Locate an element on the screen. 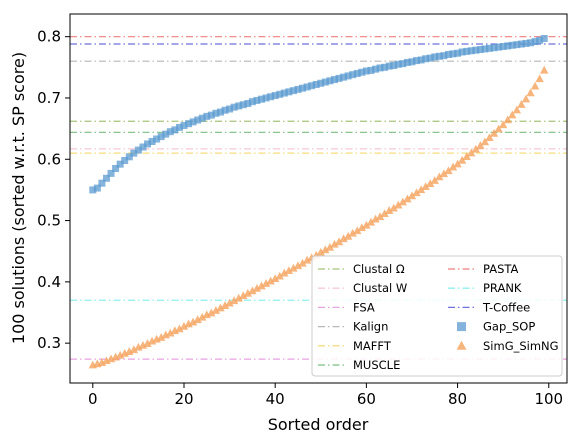 Image resolution: width=579 pixels, height=444 pixels. y-tick-label: 0.3 is located at coordinates (49, 343).